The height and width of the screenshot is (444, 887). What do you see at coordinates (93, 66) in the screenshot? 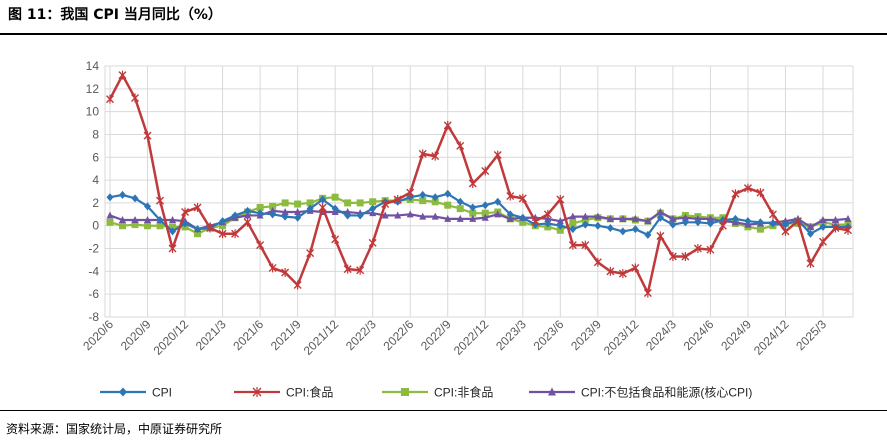
I see `y-tick-label: 14` at bounding box center [93, 66].